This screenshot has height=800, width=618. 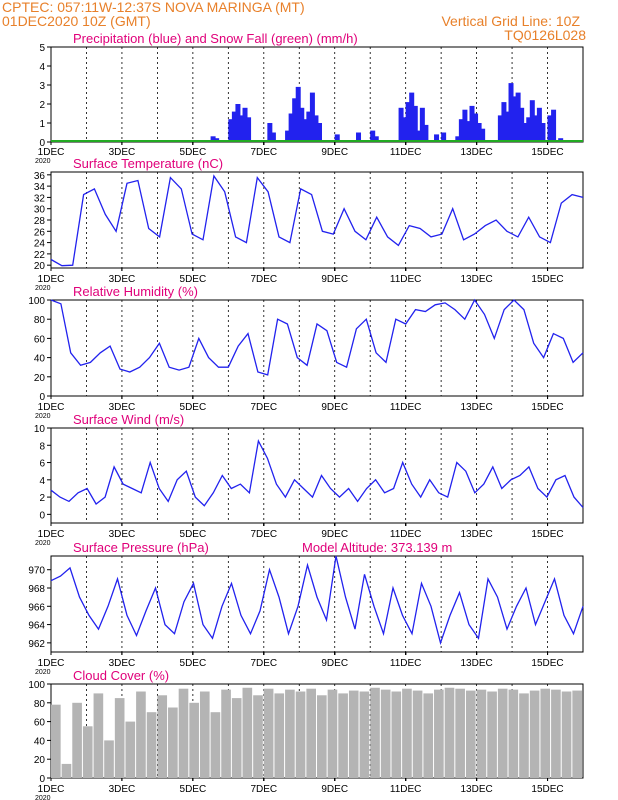 I want to click on y-tick-label: 3, so click(x=42, y=86).